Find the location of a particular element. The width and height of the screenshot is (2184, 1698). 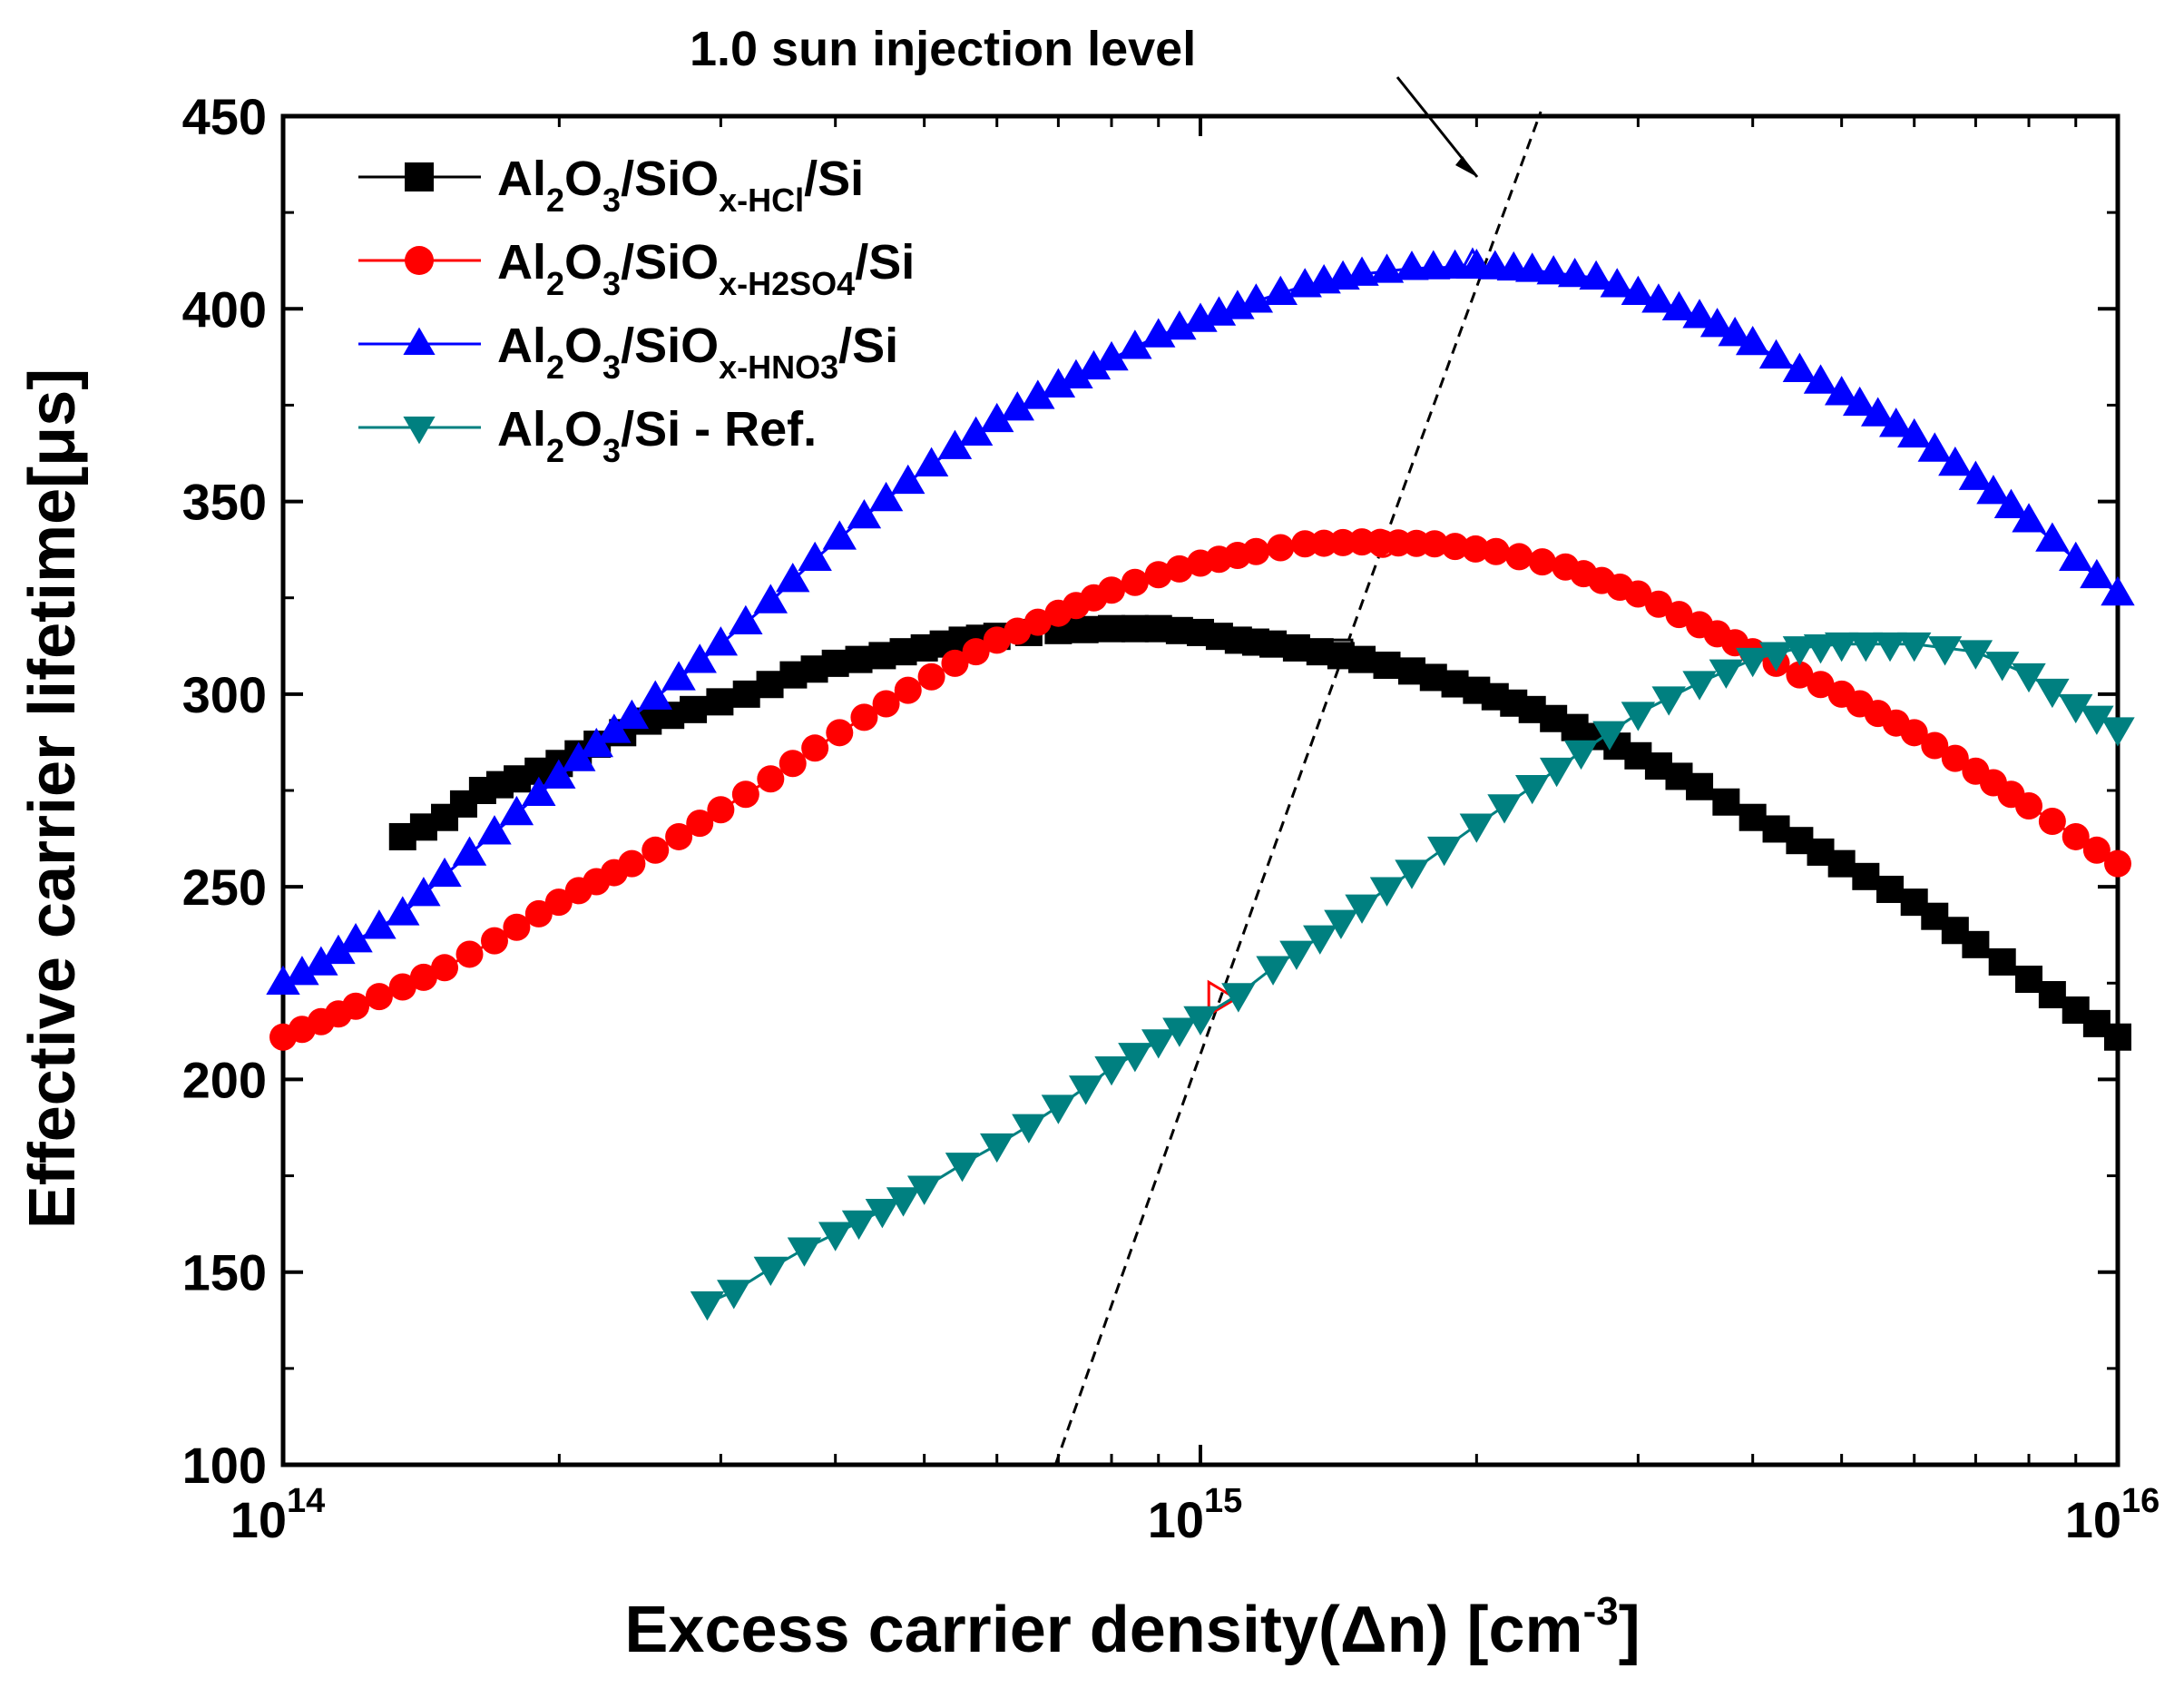

legend-label-part: Al is located at coordinates (521, 346).